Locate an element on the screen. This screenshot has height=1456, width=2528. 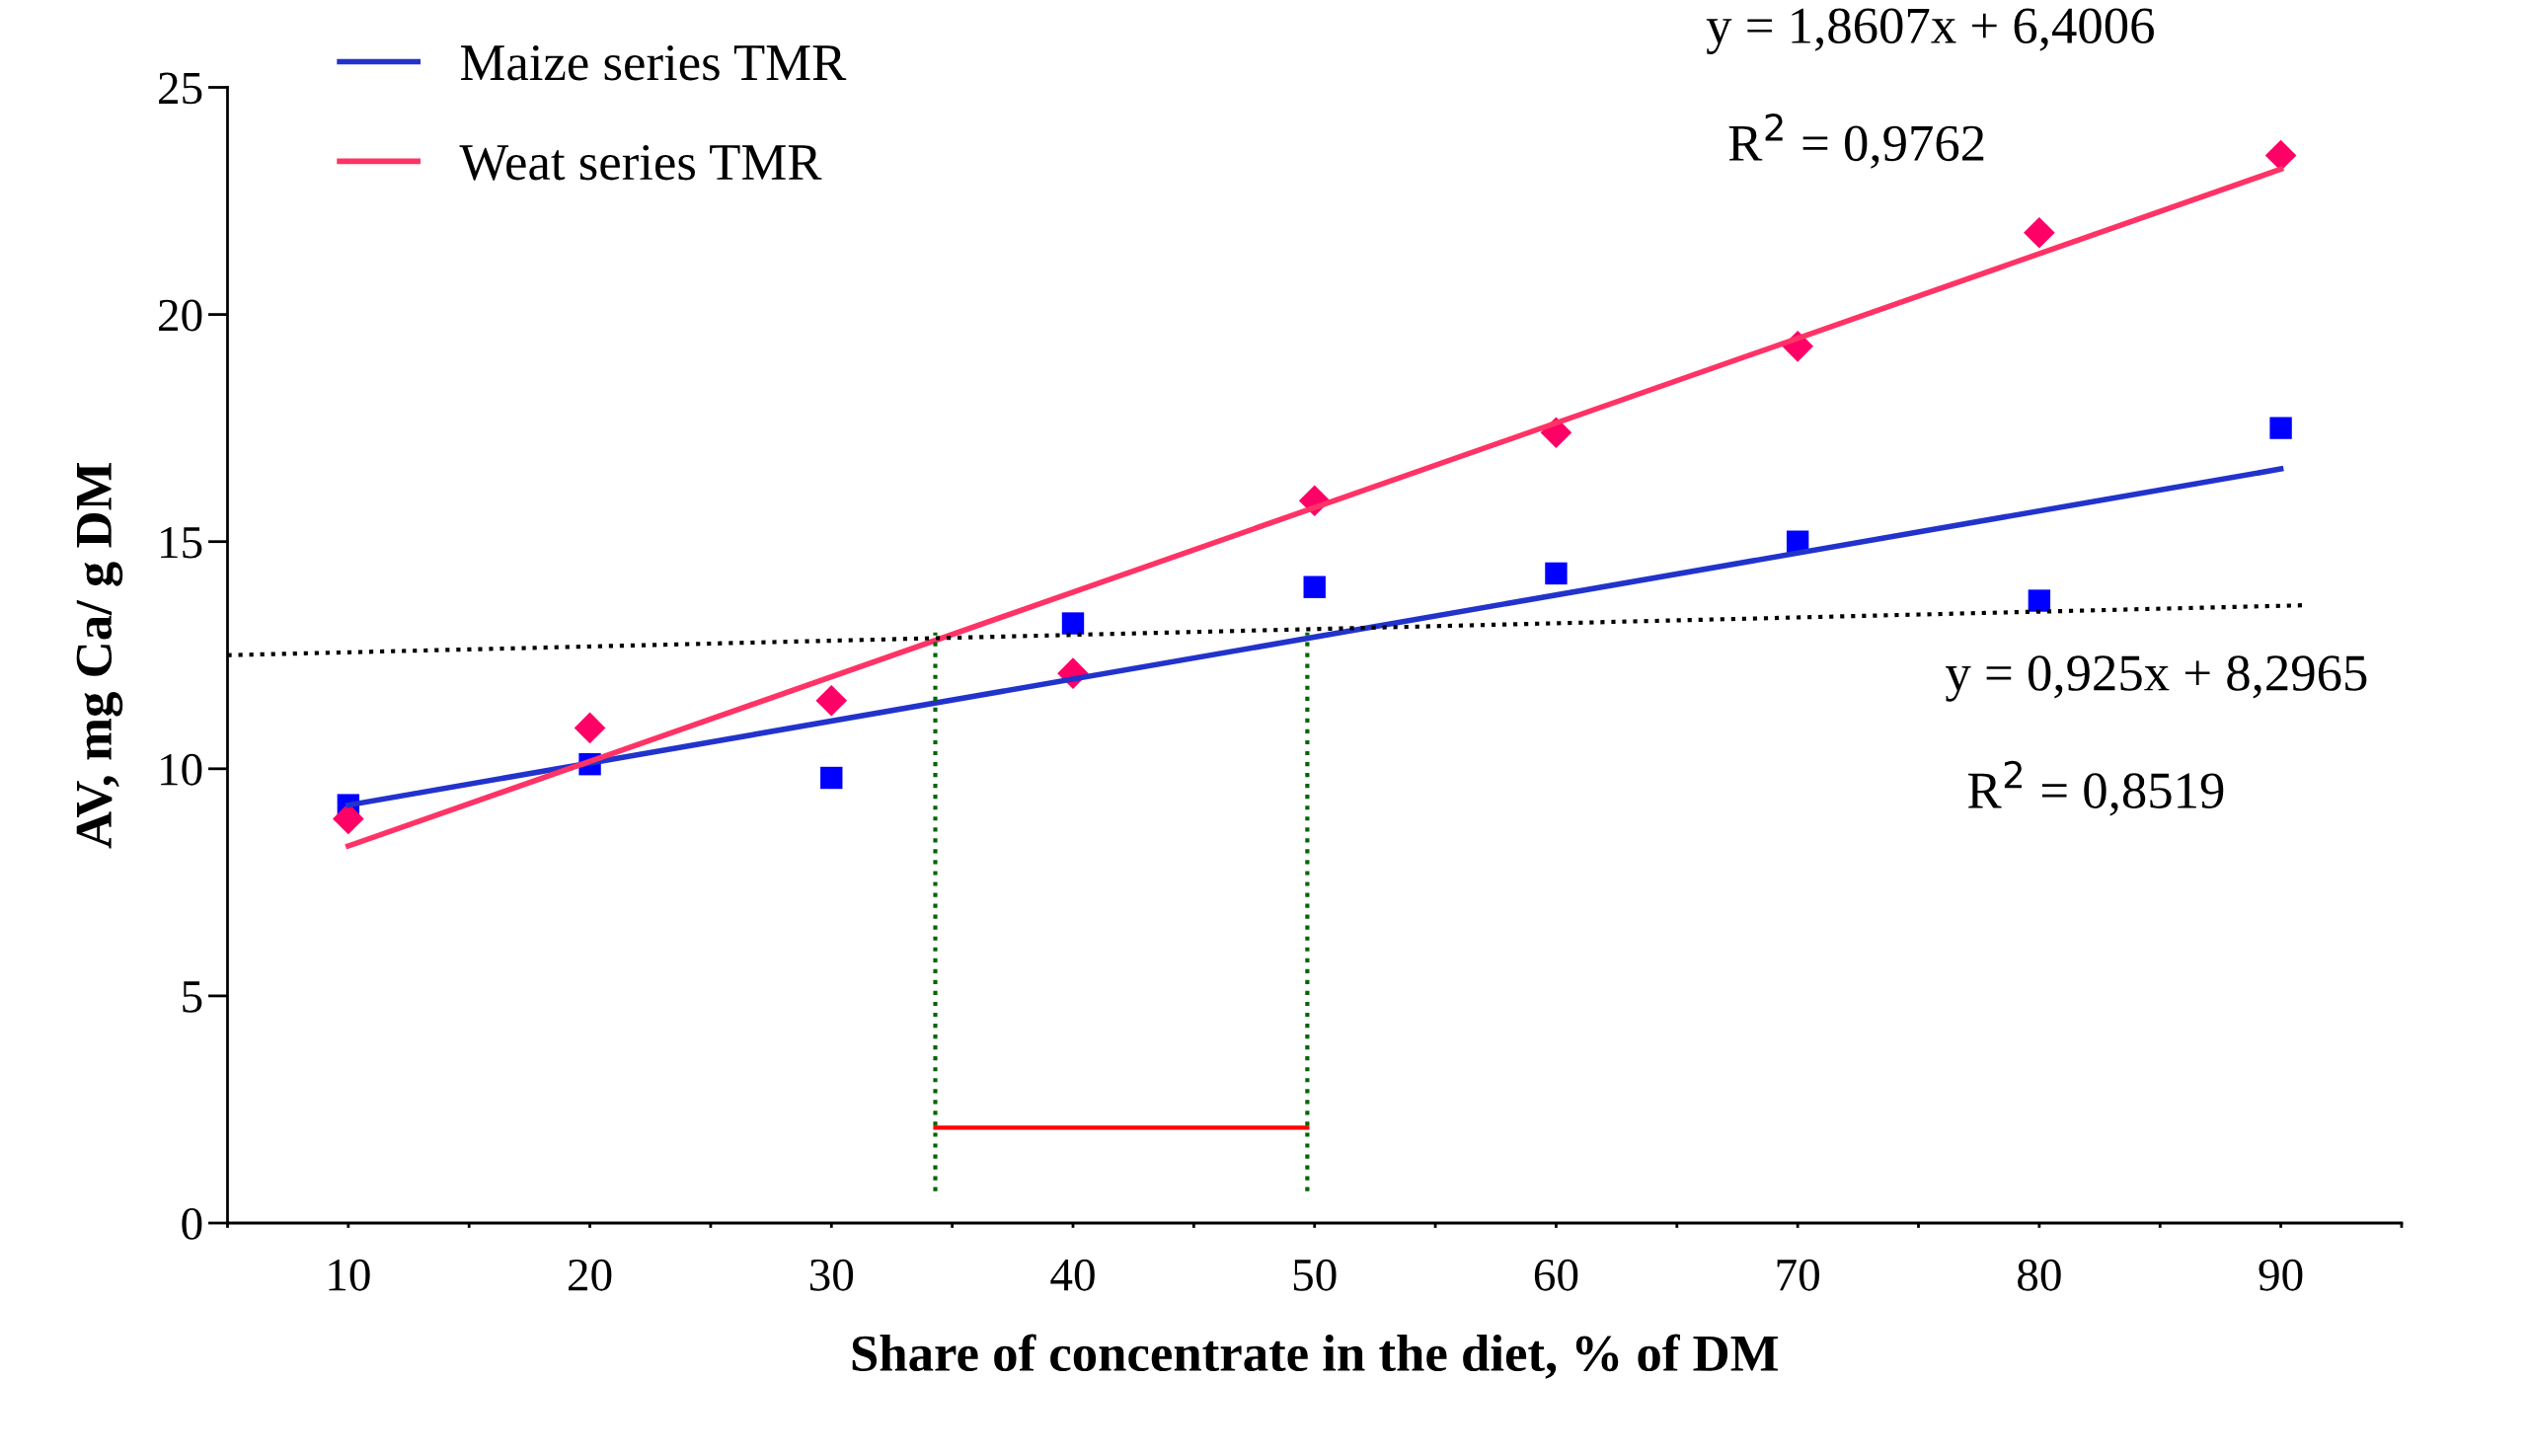
y-tick-label: 20 is located at coordinates (180, 315).